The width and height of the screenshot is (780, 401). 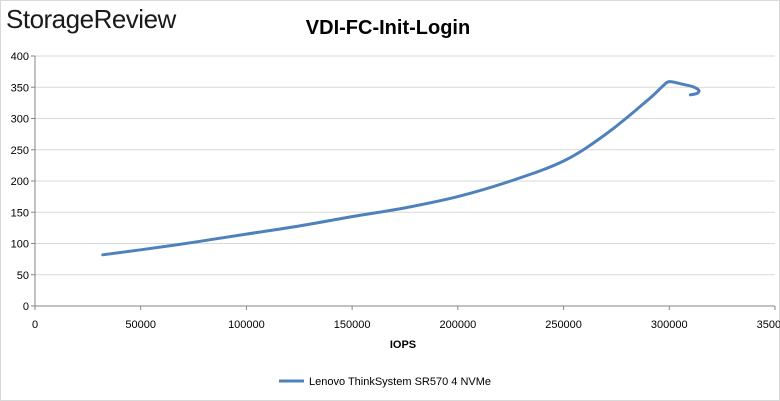 I want to click on x-tick-label: 350000, so click(x=768, y=325).